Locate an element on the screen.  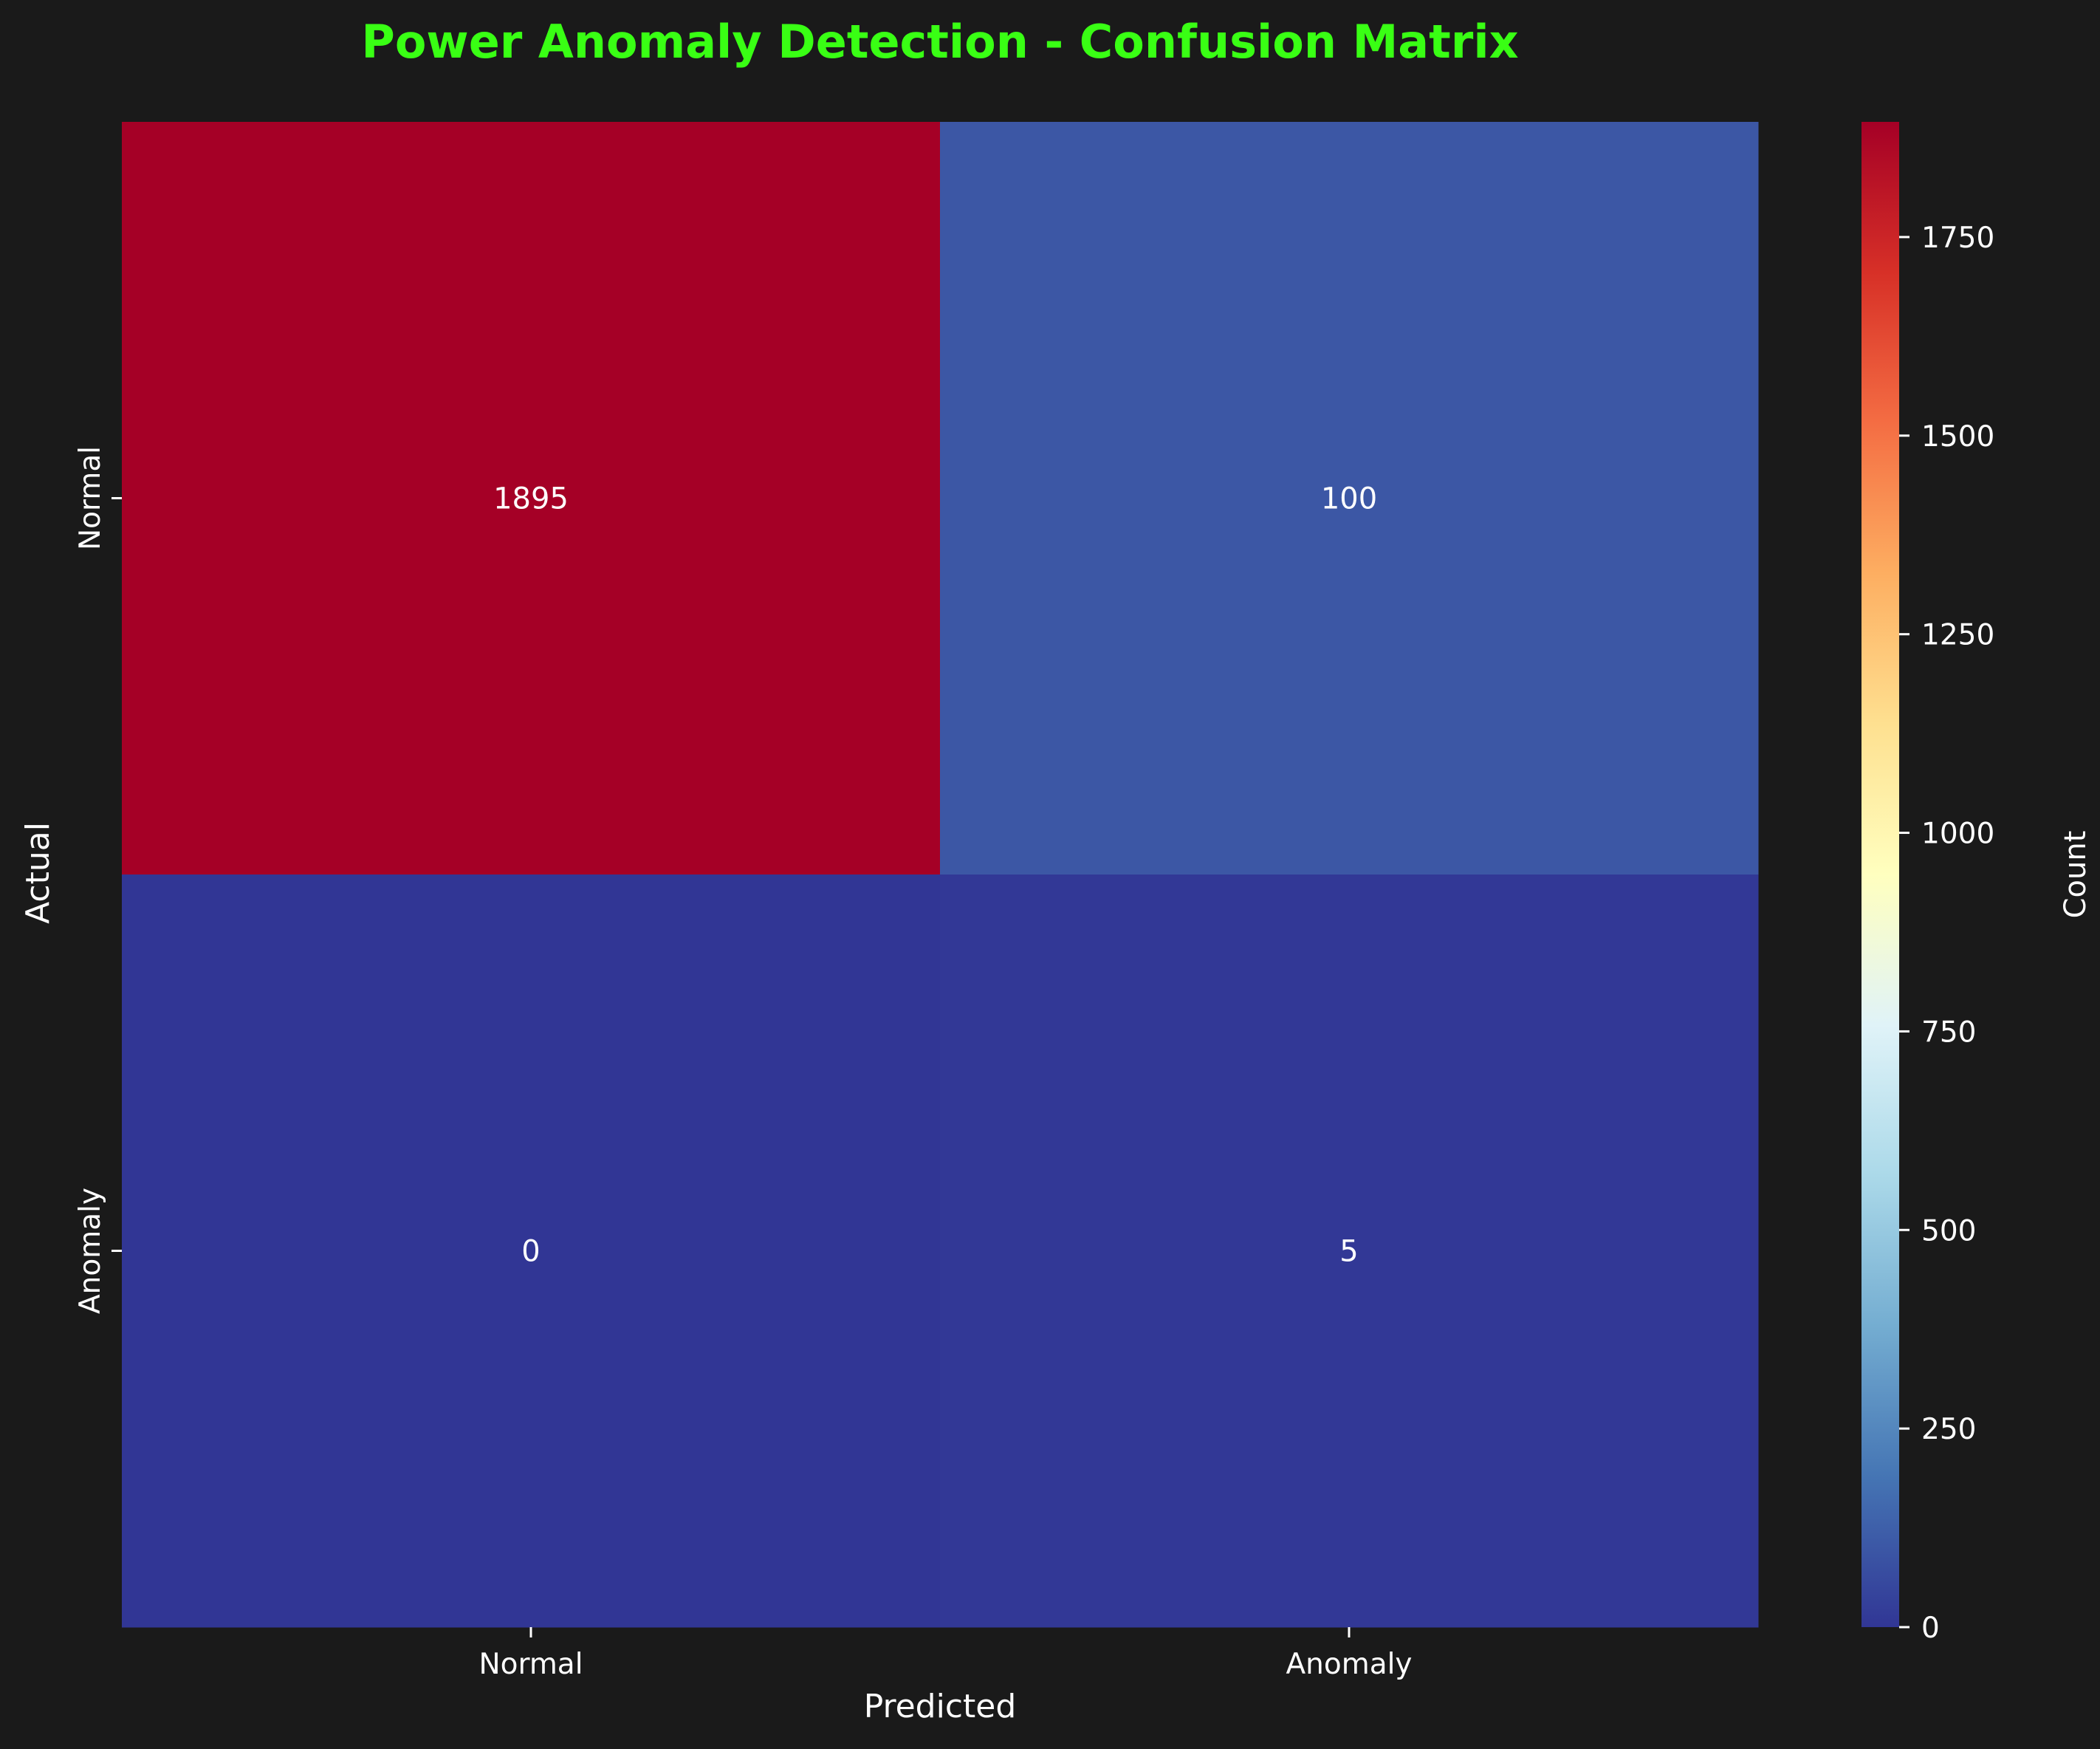
colorbar-tick-label: 1500 is located at coordinates (1958, 436).